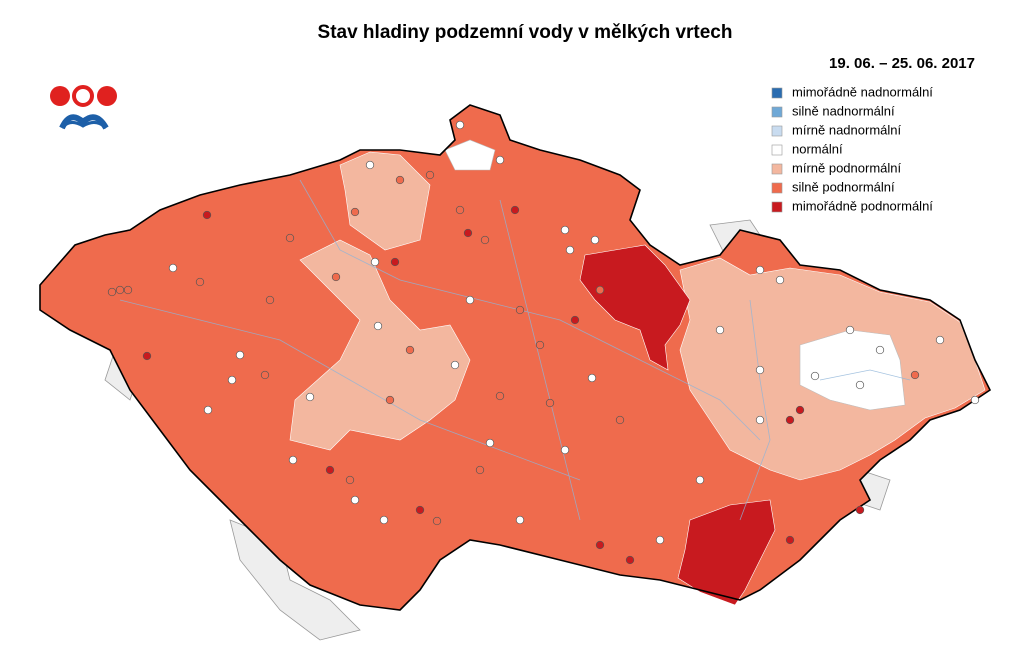 The height and width of the screenshot is (666, 1024). I want to click on legend-label: normální, so click(817, 148).